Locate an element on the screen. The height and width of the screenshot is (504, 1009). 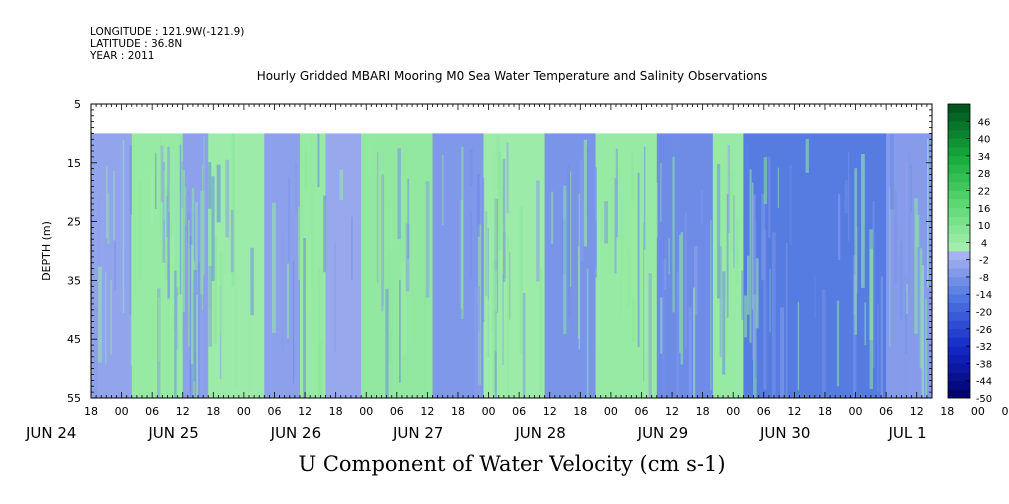
colorbar-label: -14 is located at coordinates (984, 295).